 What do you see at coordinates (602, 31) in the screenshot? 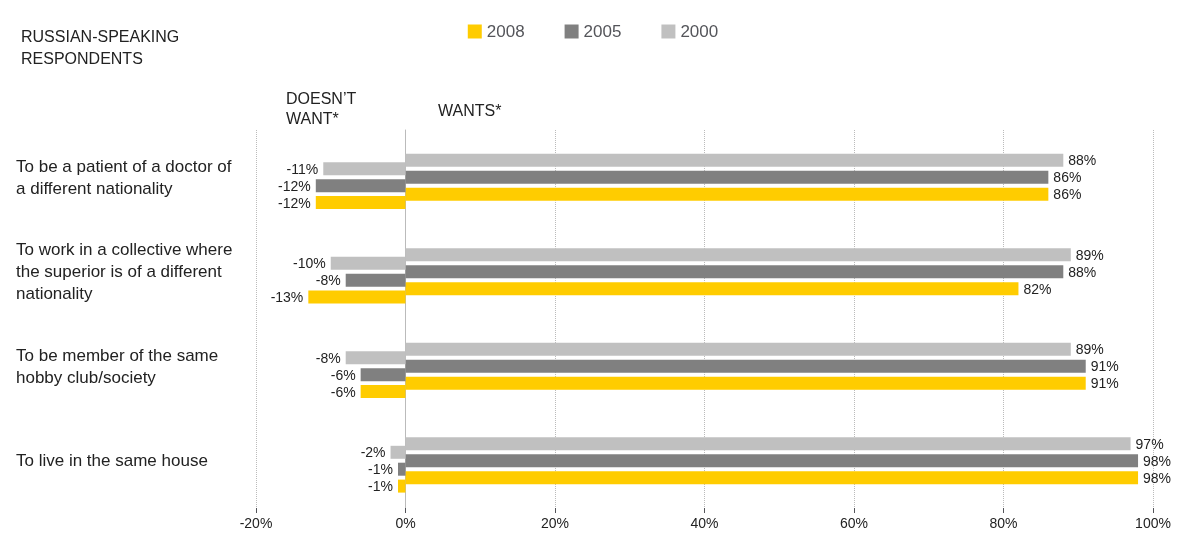
I see `legend-label: 2005` at bounding box center [602, 31].